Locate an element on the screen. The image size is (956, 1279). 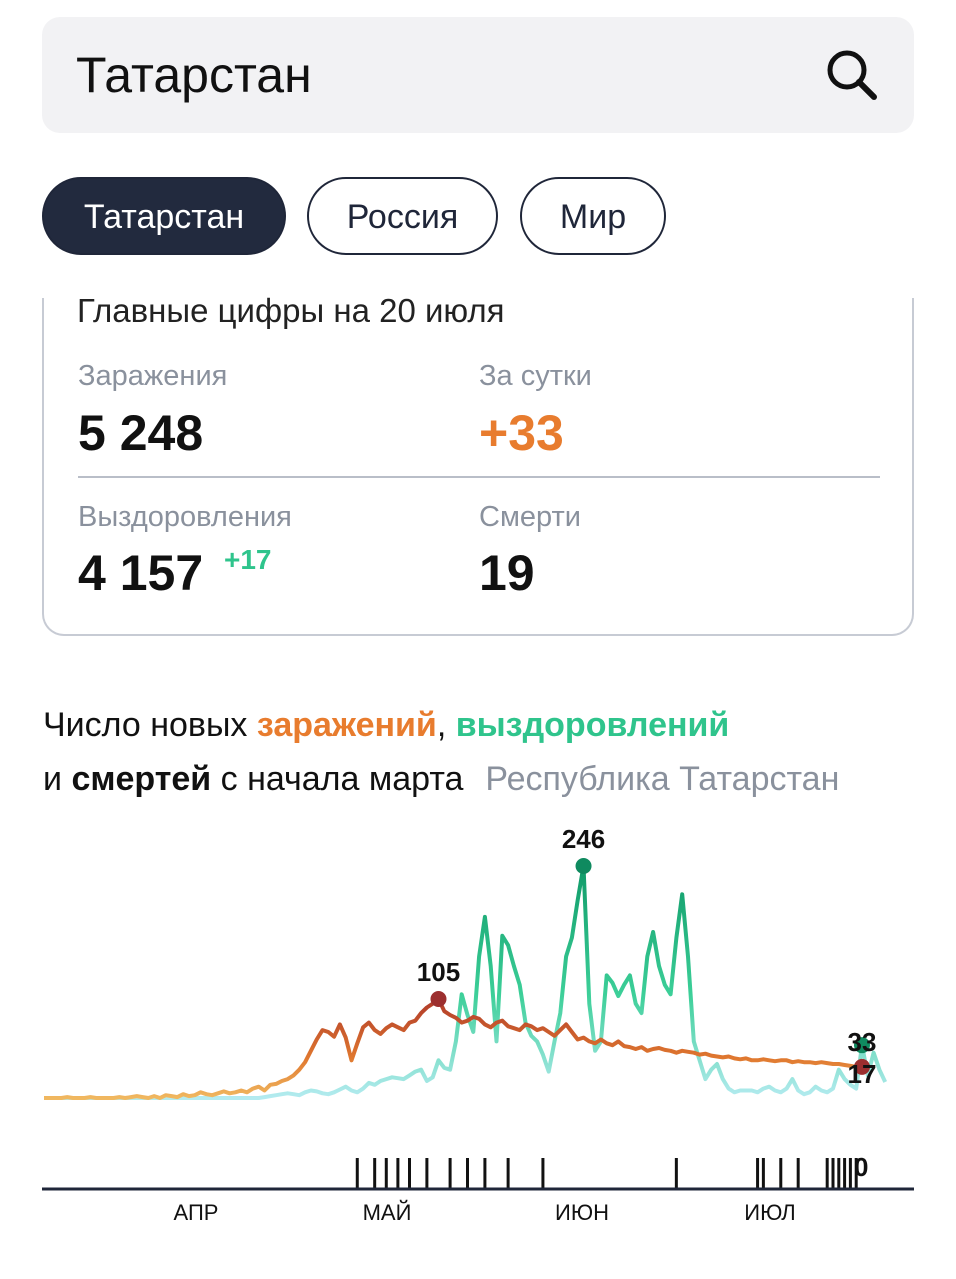
chart-title-deaths: смертей is located at coordinates (141, 779).